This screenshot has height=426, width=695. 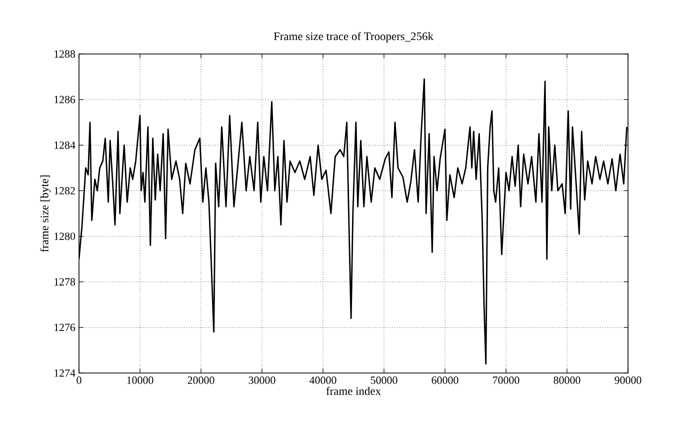 I want to click on y-tick-label: 1280, so click(x=65, y=236).